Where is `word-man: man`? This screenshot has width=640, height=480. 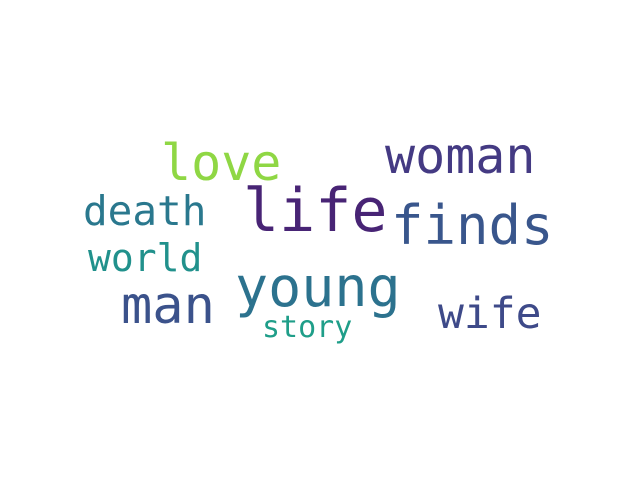
word-man: man is located at coordinates (168, 306).